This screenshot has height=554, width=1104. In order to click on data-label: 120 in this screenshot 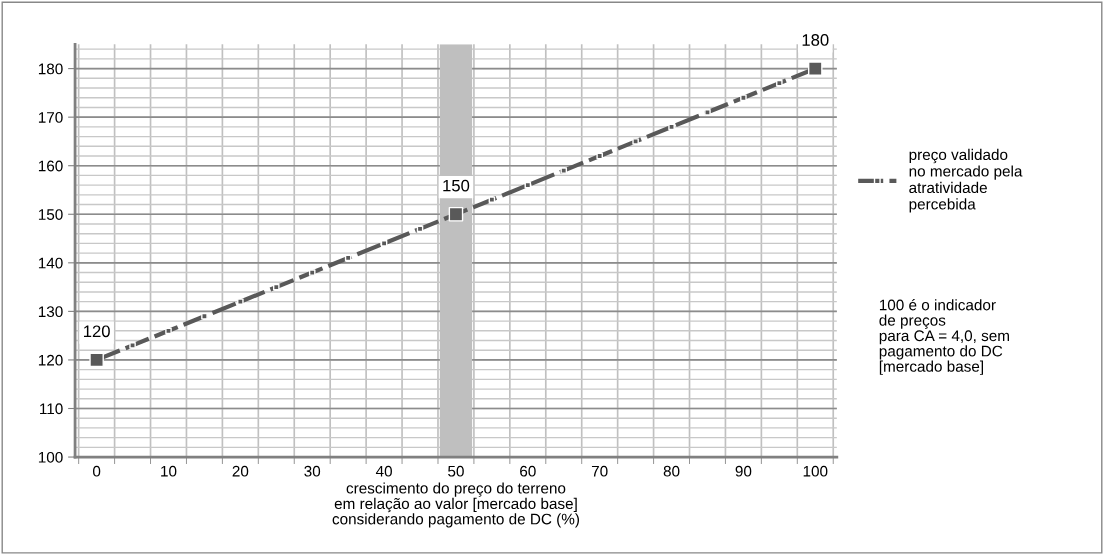, I will do `click(97, 331)`.